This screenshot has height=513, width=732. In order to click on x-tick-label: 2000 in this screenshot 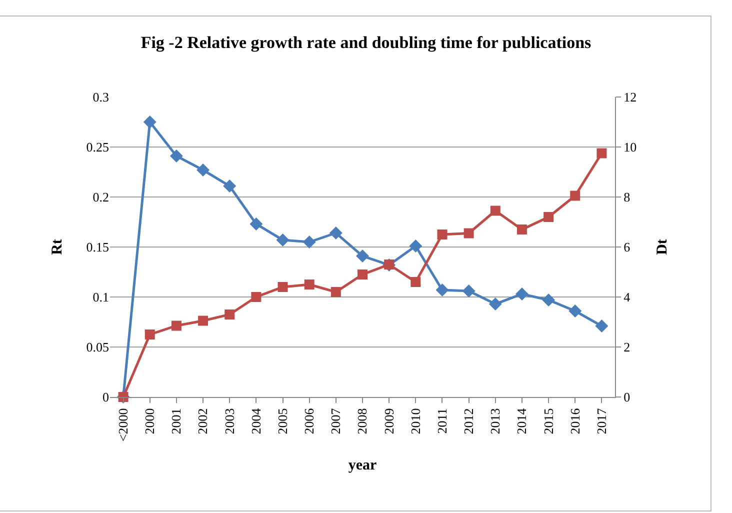, I will do `click(150, 421)`.